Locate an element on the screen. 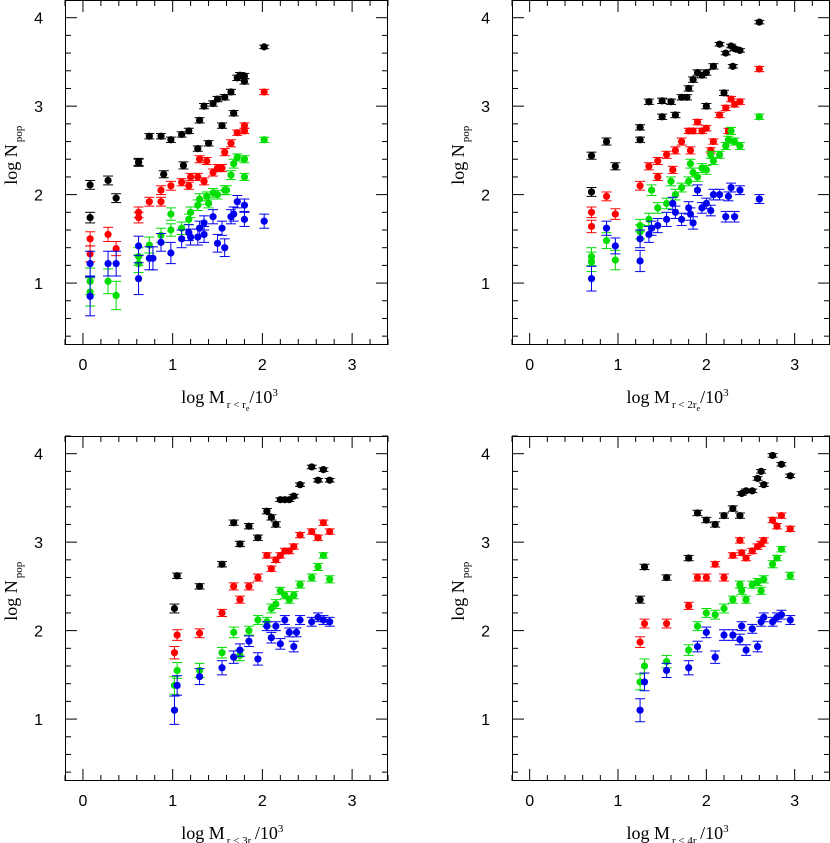 The width and height of the screenshot is (830, 843). x-tick-label: 2 is located at coordinates (262, 801).